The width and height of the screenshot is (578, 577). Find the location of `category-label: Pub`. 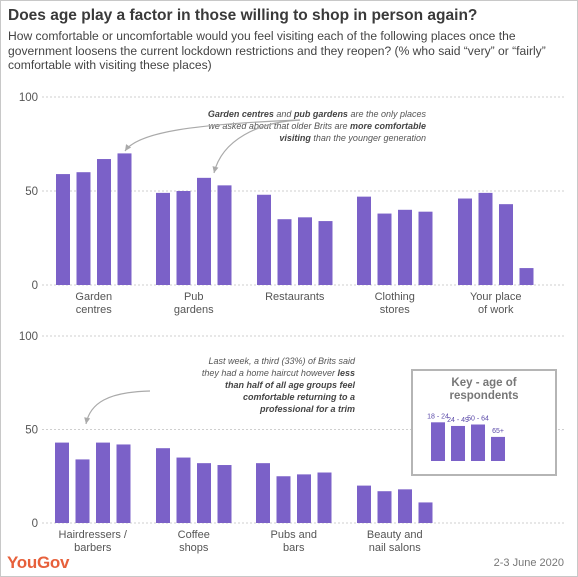

category-label: Pub is located at coordinates (194, 297).